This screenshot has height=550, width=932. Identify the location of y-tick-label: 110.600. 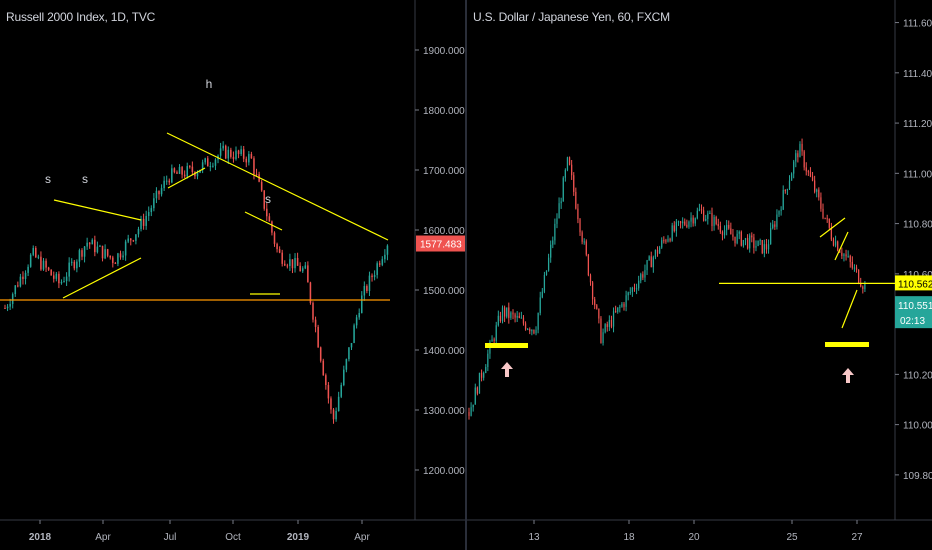
(917, 275).